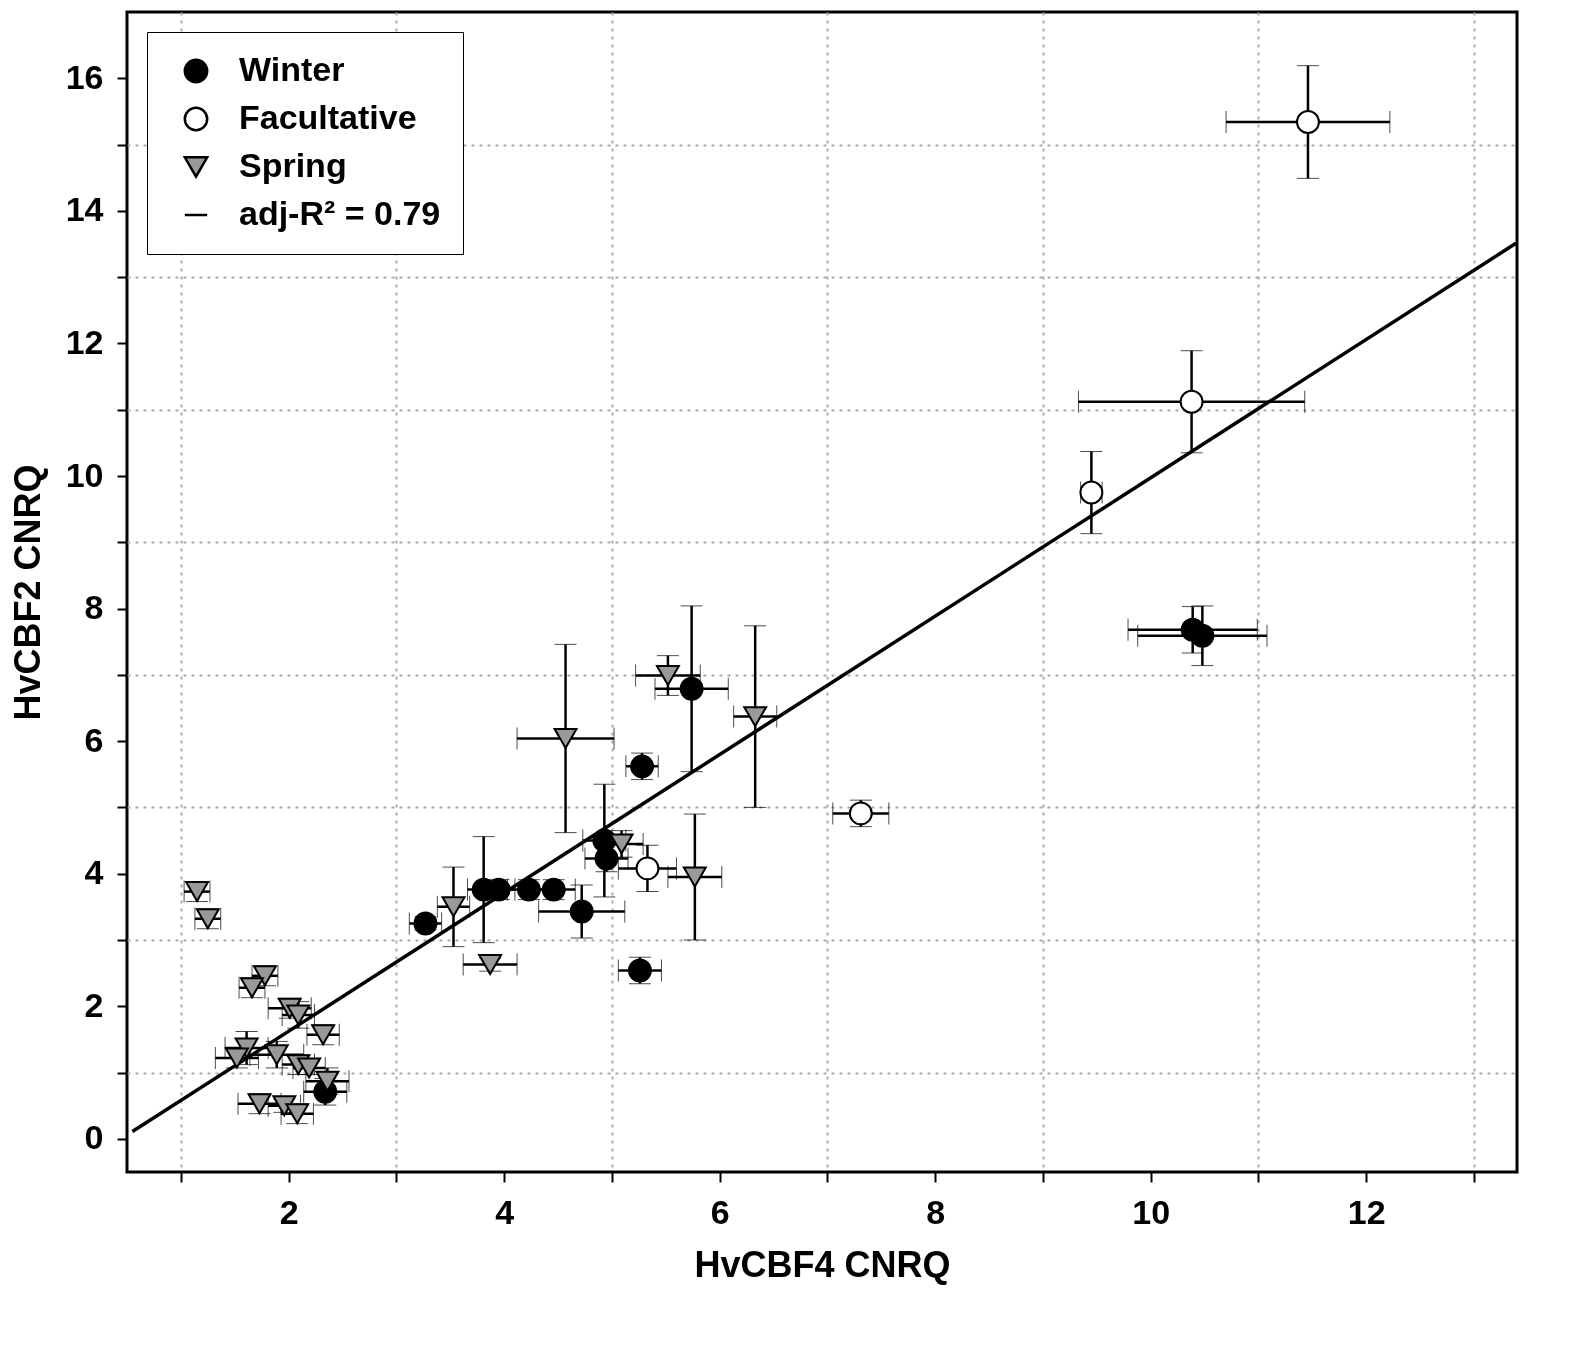 The width and height of the screenshot is (1589, 1354). I want to click on x-axis-title: HvCBF4 CNRQ, so click(822, 1264).